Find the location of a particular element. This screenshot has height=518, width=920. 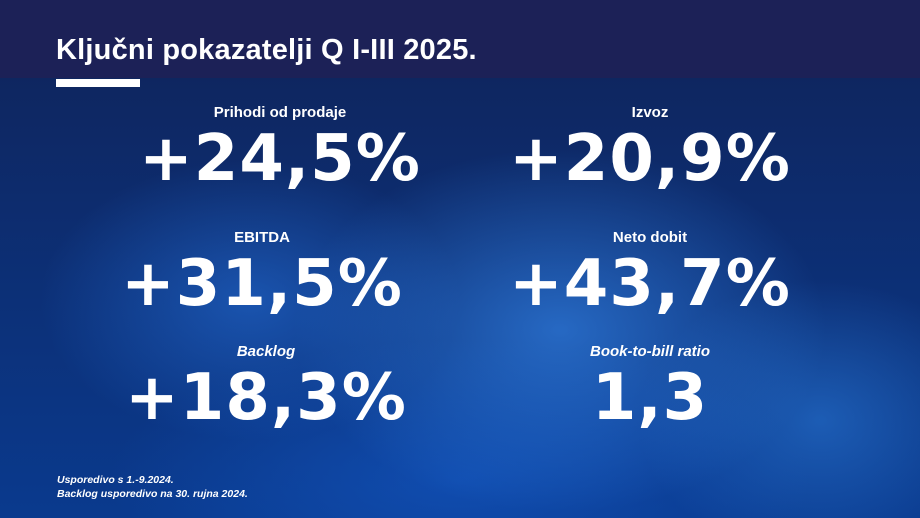

kpi-value: 1,3 is located at coordinates (650, 398).